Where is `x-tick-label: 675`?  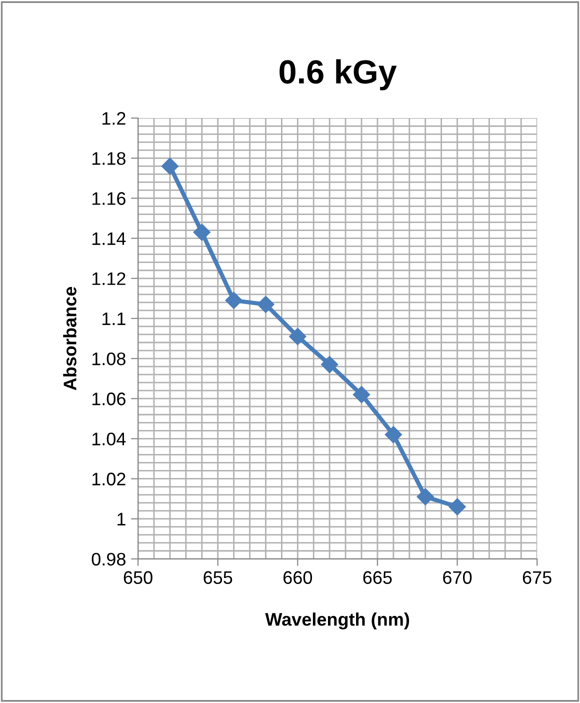
x-tick-label: 675 is located at coordinates (537, 577).